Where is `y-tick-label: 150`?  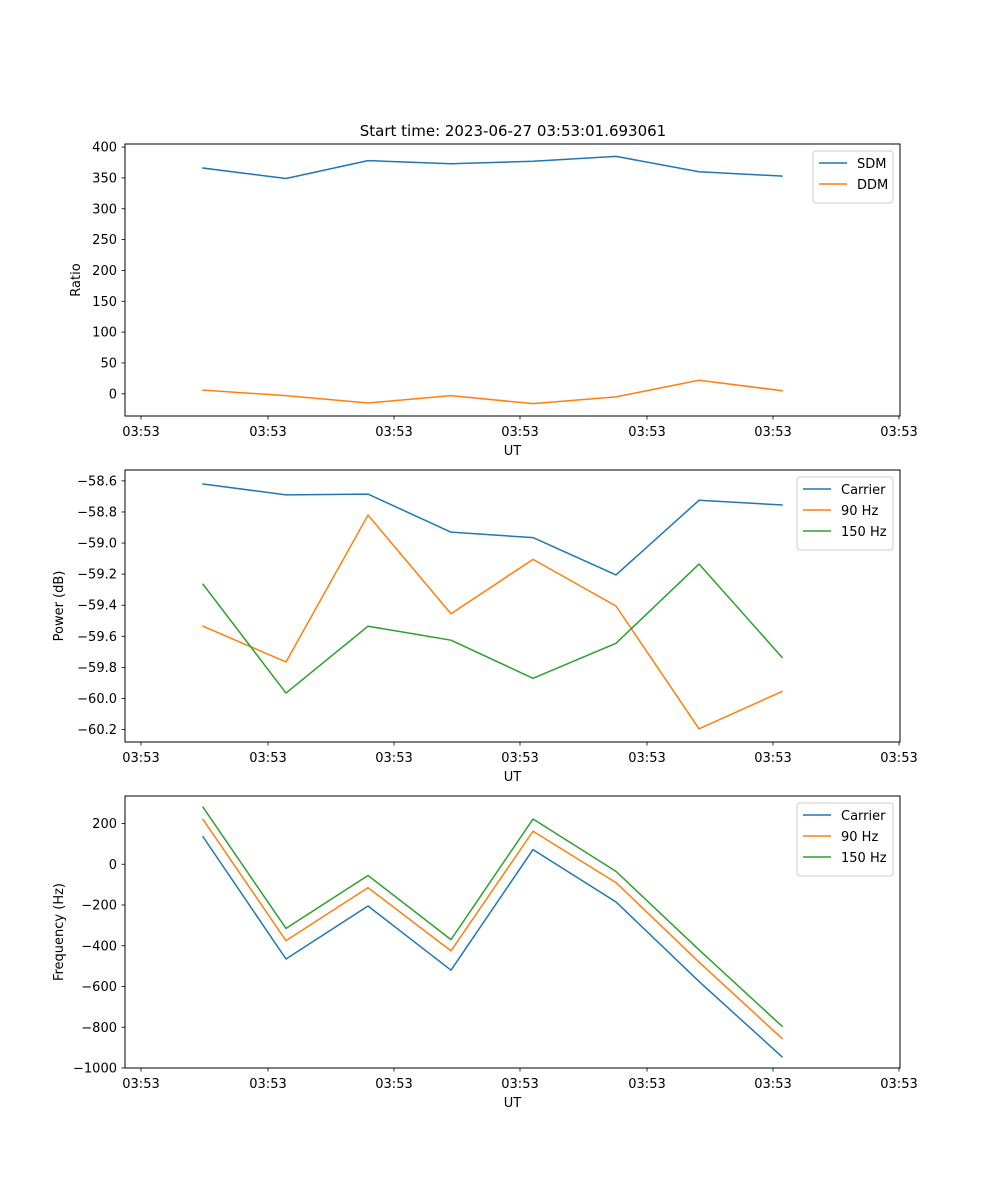
y-tick-label: 150 is located at coordinates (104, 302).